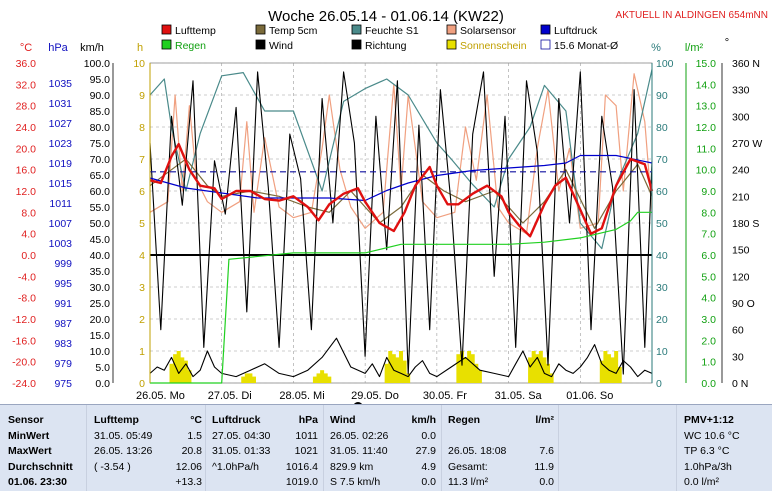 This screenshot has height=491, width=772. Describe the element at coordinates (26, 420) in the screenshot. I see `stats-sensor-head: Sensor` at that location.